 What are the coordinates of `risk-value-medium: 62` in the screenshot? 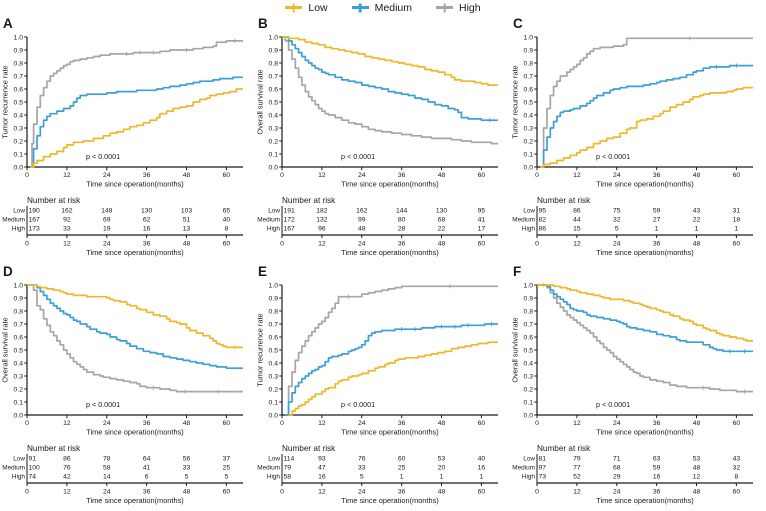 It's located at (147, 220).